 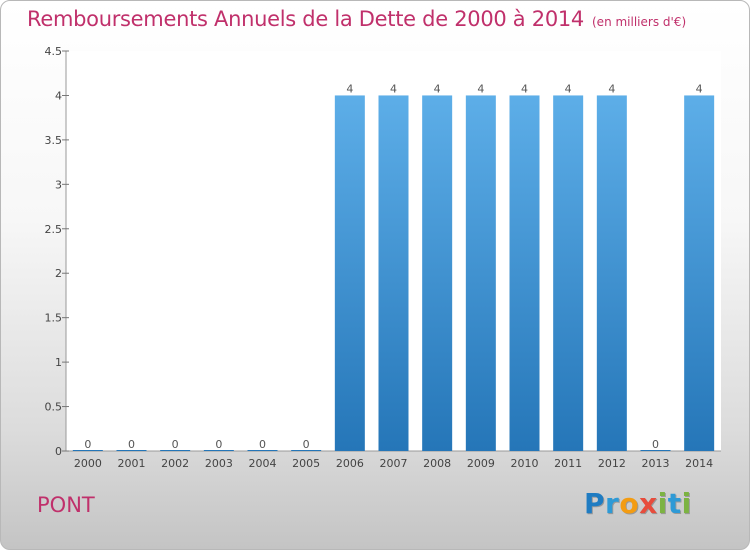 What do you see at coordinates (612, 463) in the screenshot?
I see `x-tick-label: 2012` at bounding box center [612, 463].